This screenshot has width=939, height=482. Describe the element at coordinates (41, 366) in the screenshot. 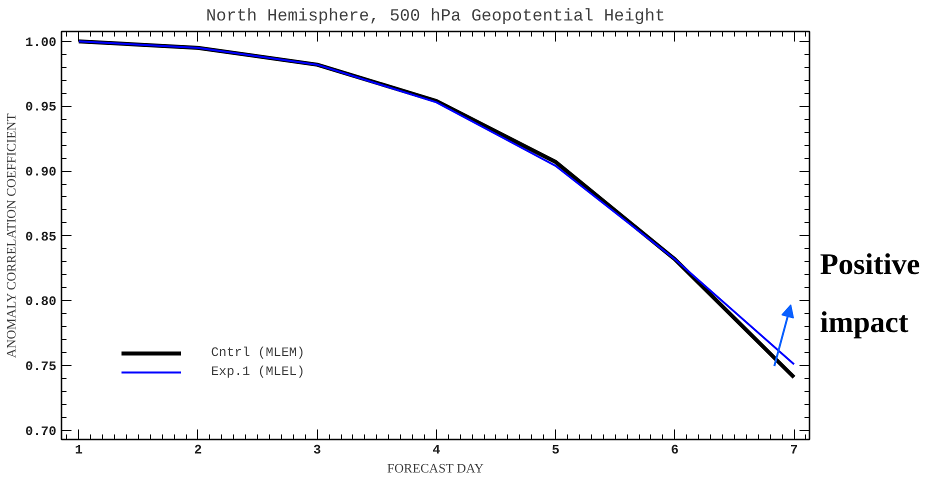

I see `y-tick-label: 0.75` at that location.